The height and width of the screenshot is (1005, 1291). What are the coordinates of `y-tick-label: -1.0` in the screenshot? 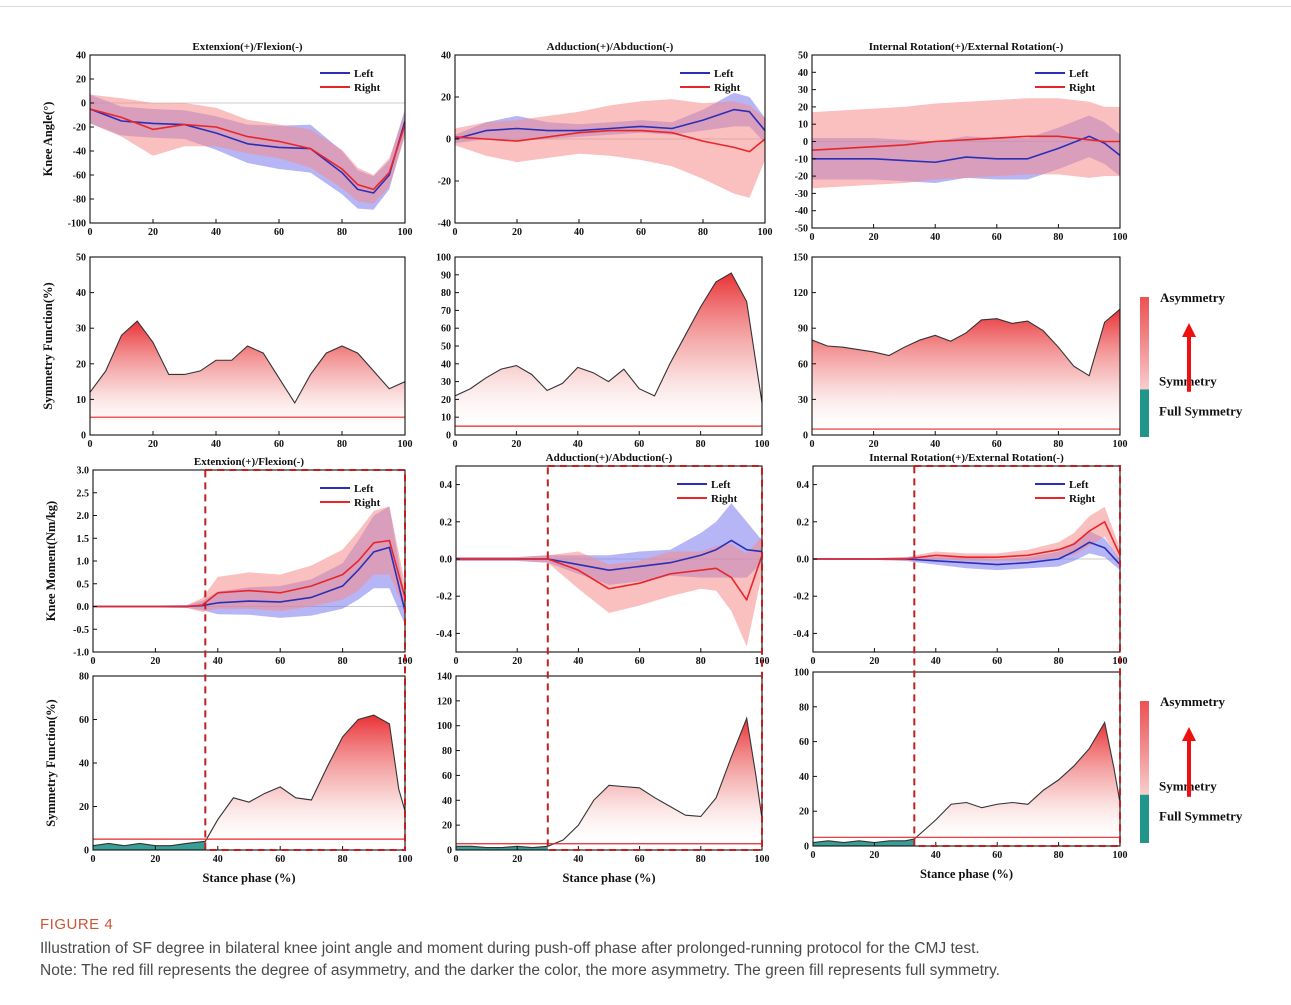 It's located at (81, 653).